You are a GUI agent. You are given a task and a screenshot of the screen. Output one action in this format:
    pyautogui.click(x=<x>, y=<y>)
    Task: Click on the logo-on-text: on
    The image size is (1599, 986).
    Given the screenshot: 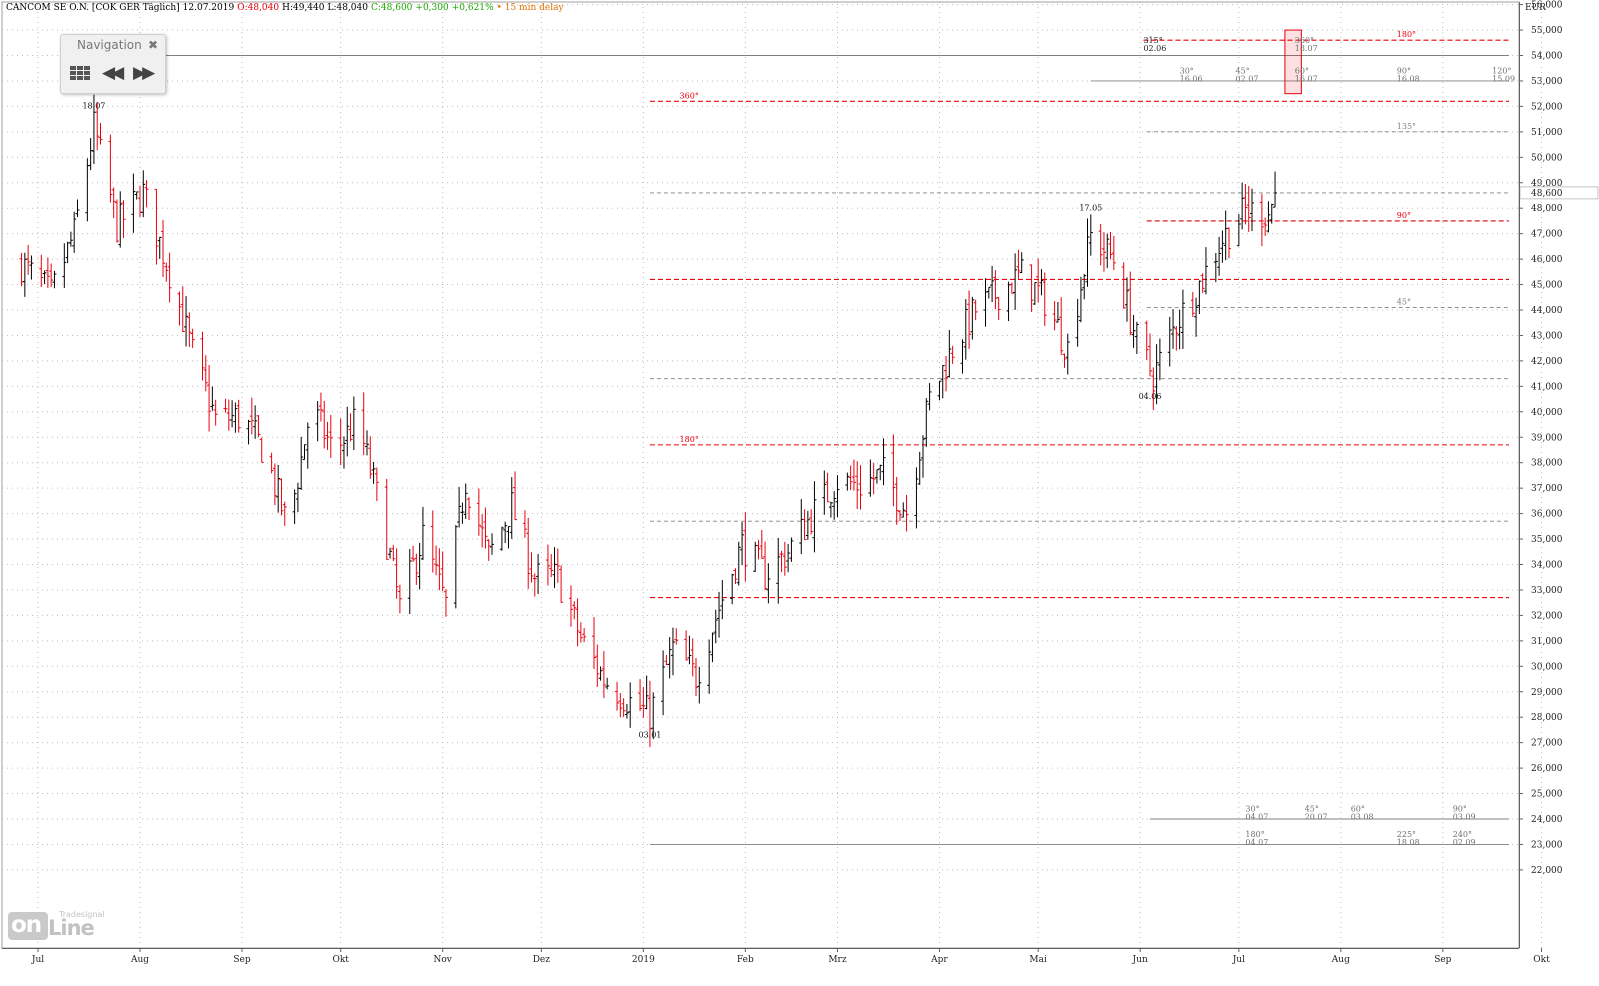 What is the action you would take?
    pyautogui.click(x=26, y=925)
    